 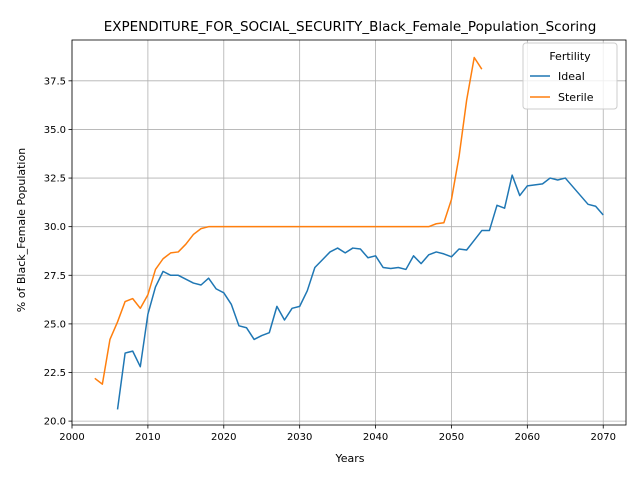 What do you see at coordinates (55, 81) in the screenshot?
I see `y-tick-label: 37.5` at bounding box center [55, 81].